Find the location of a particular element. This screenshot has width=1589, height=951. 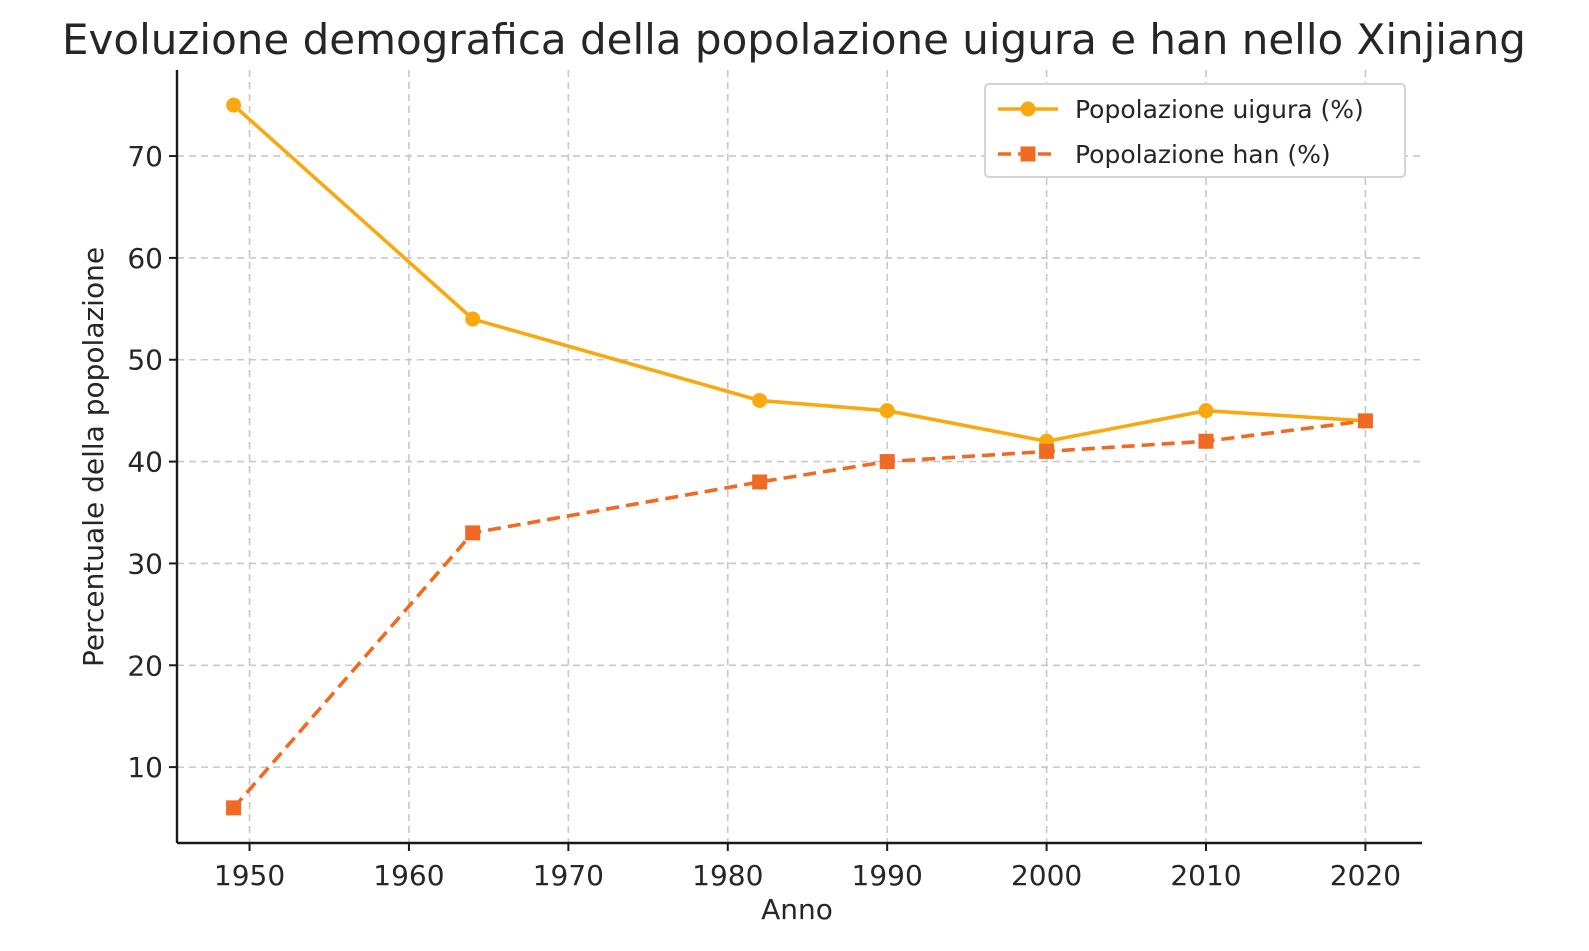

legend-label-uigura: Popolazione uigura (%) is located at coordinates (1219, 109).